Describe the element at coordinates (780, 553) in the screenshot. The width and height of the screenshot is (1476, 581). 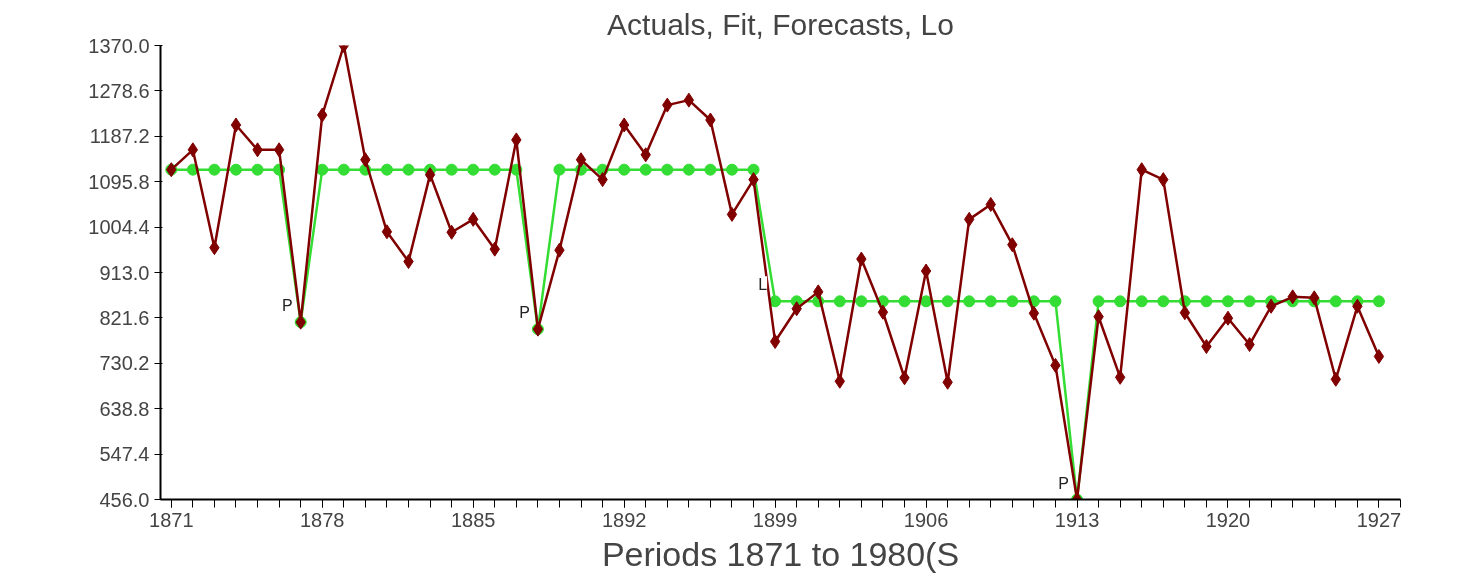
I see `x-axis-title: Periods 1871 to 1980(S` at that location.